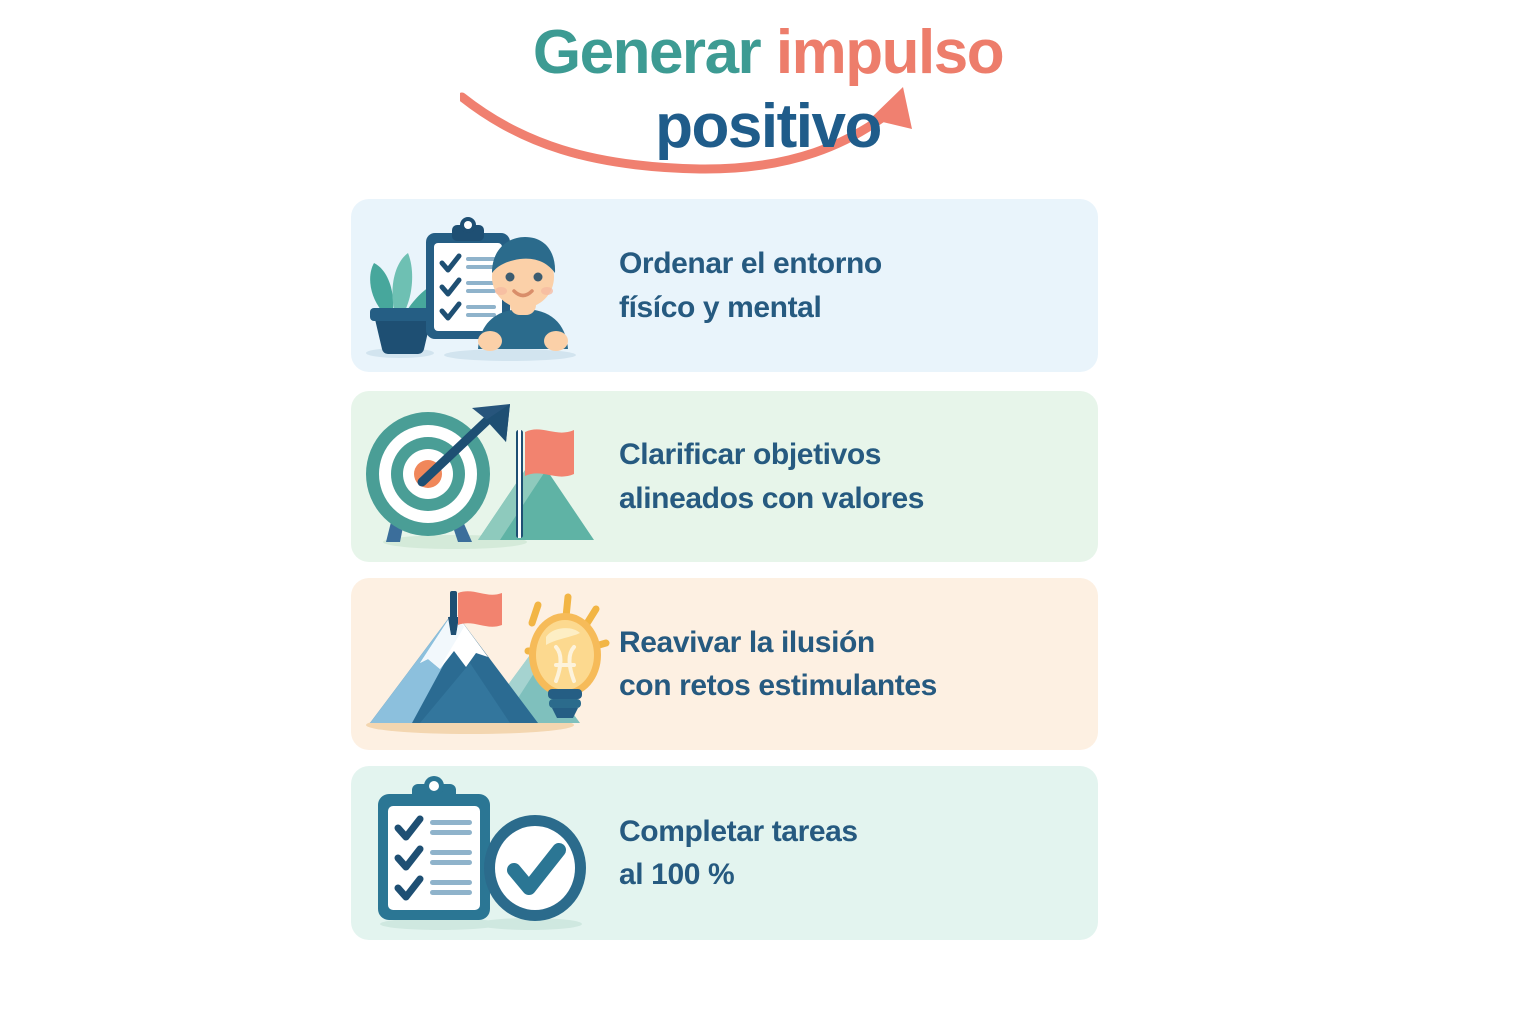  Describe the element at coordinates (567, 655) in the screenshot. I see `lightbulb-icon` at that location.